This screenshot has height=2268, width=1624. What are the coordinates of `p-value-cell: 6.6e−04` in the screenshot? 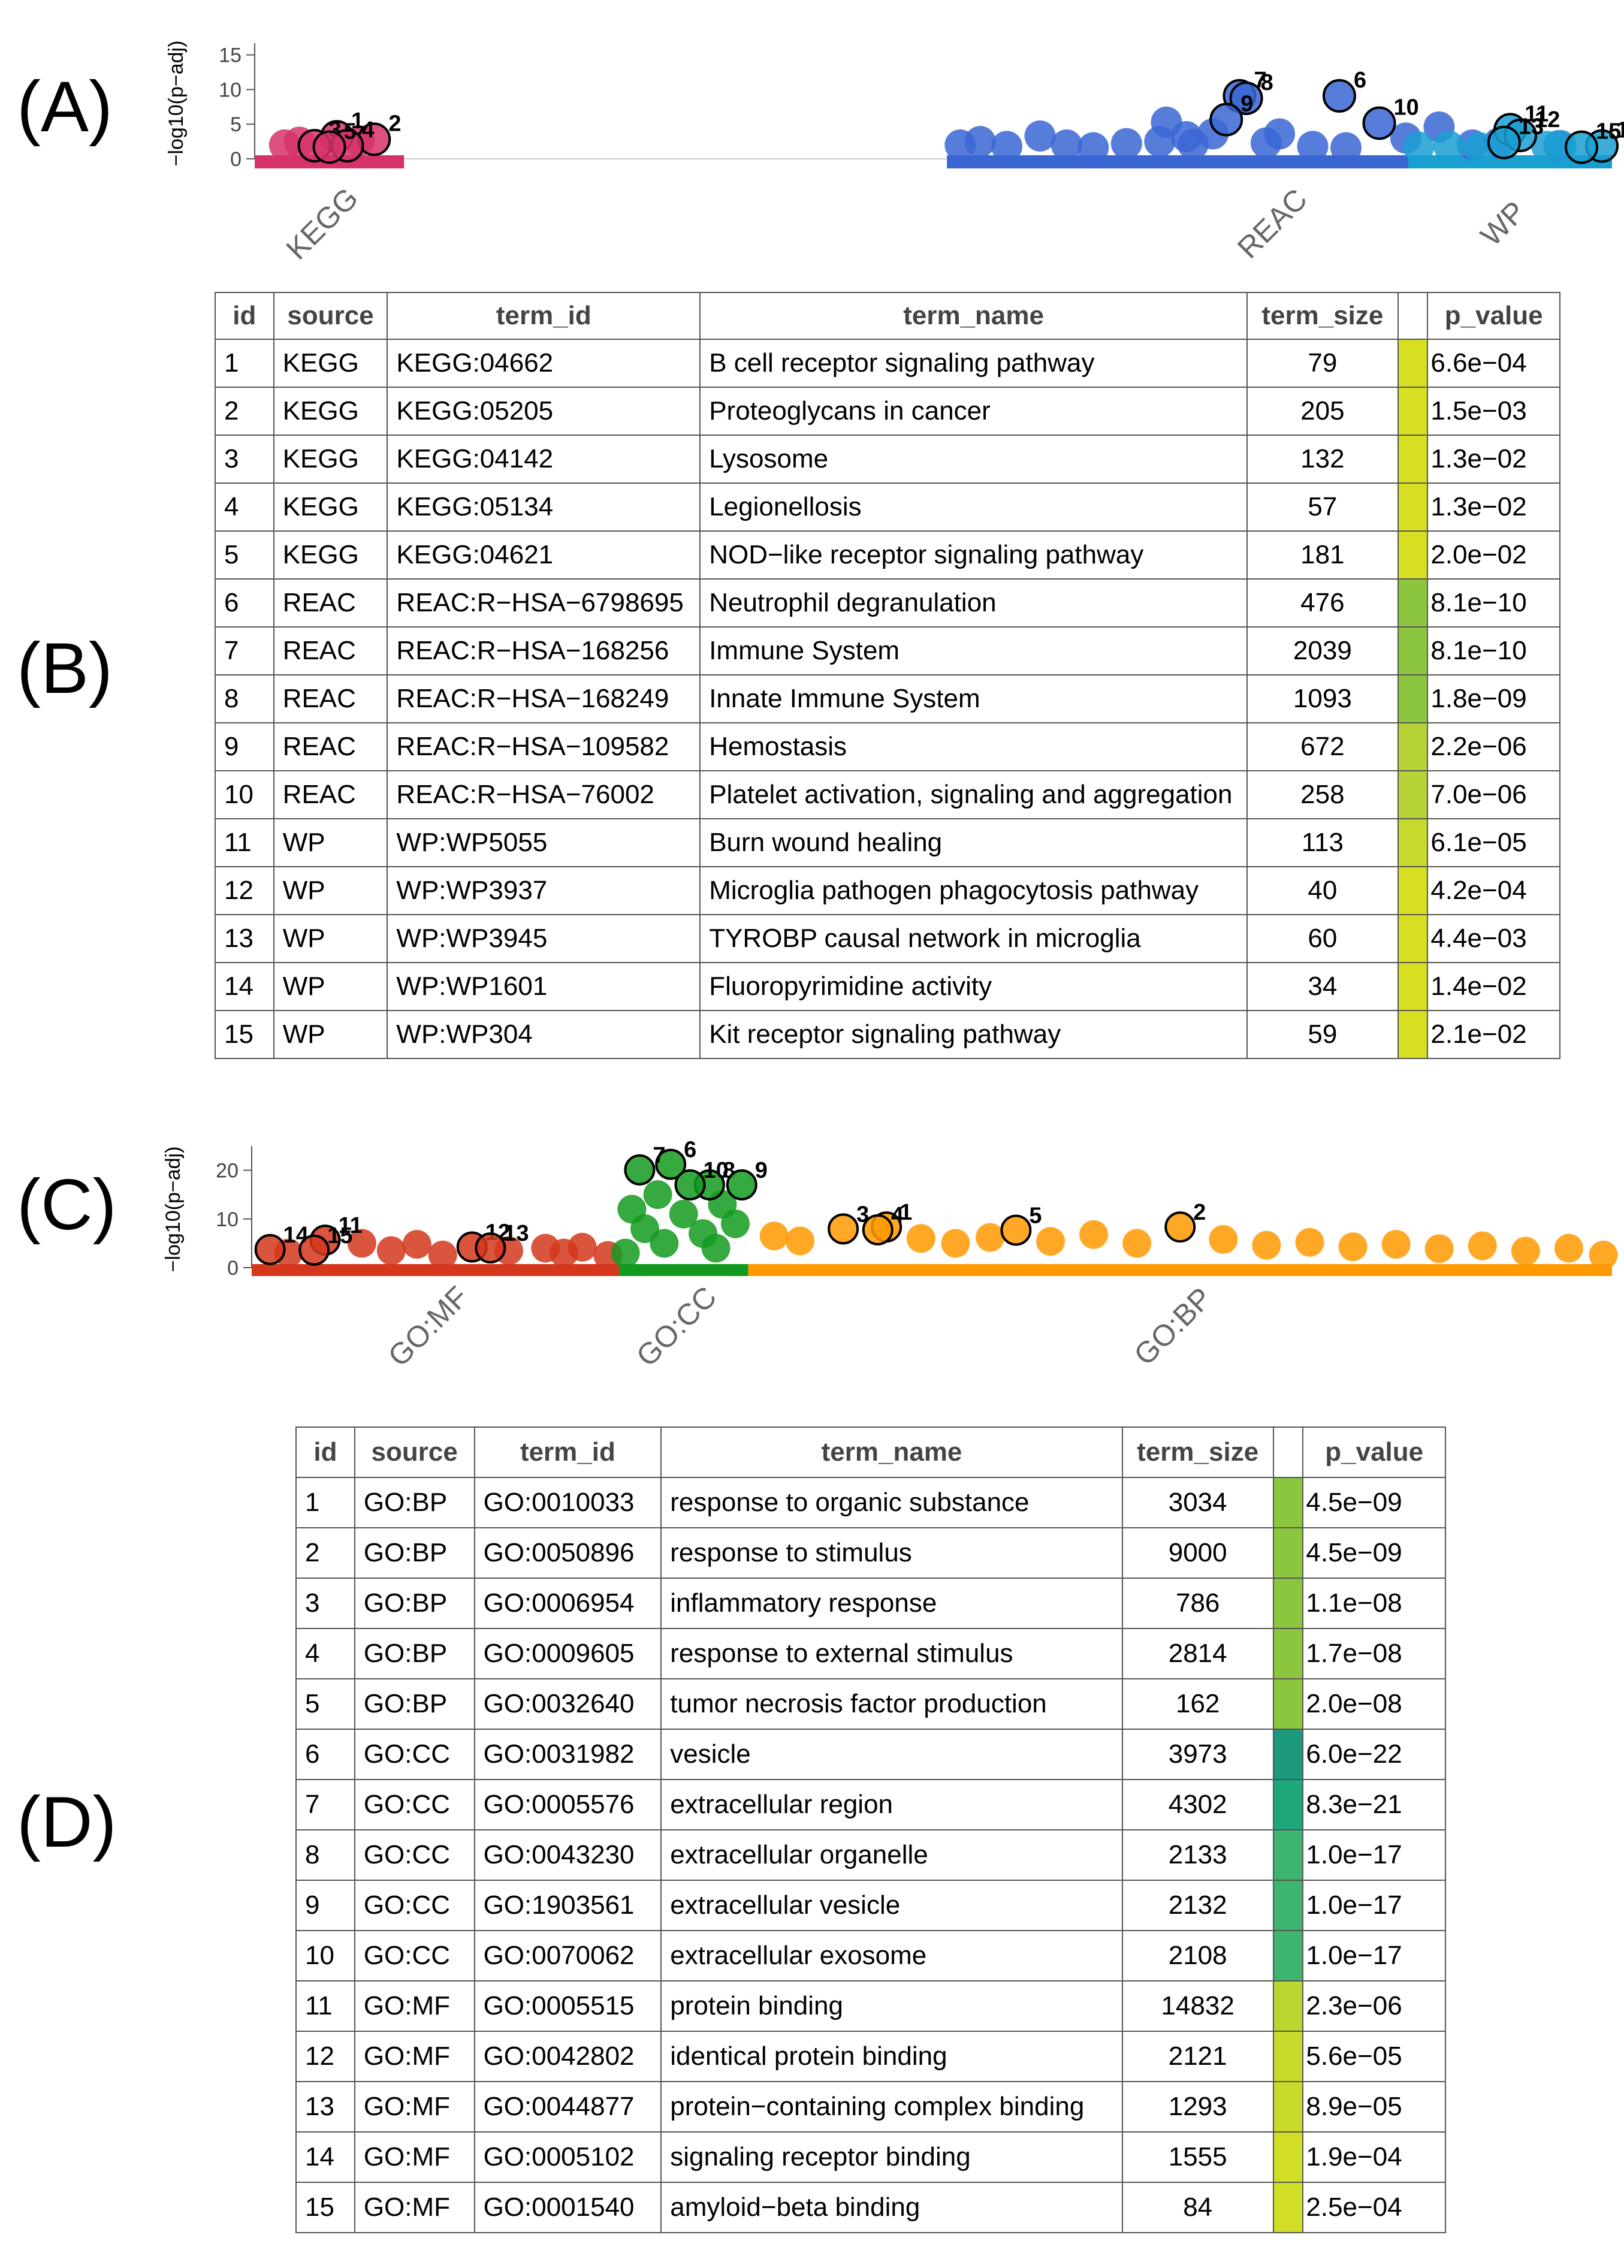 It's located at (1494, 363).